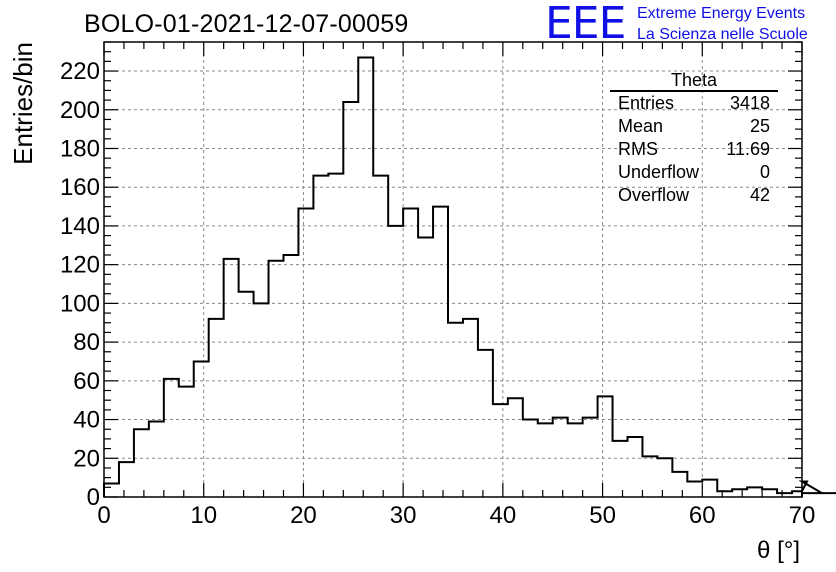 The image size is (836, 572). Describe the element at coordinates (654, 195) in the screenshot. I see `stat-label: Overflow` at that location.